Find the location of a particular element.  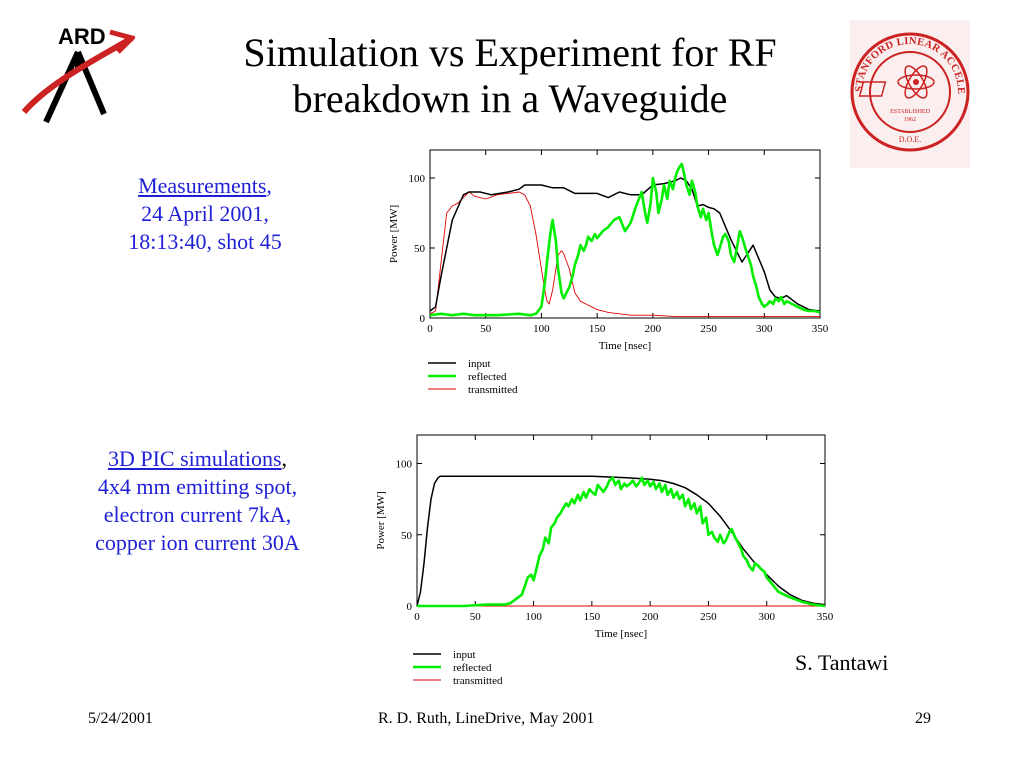

simulation-ion-current: copper ion current 30A is located at coordinates (197, 542).